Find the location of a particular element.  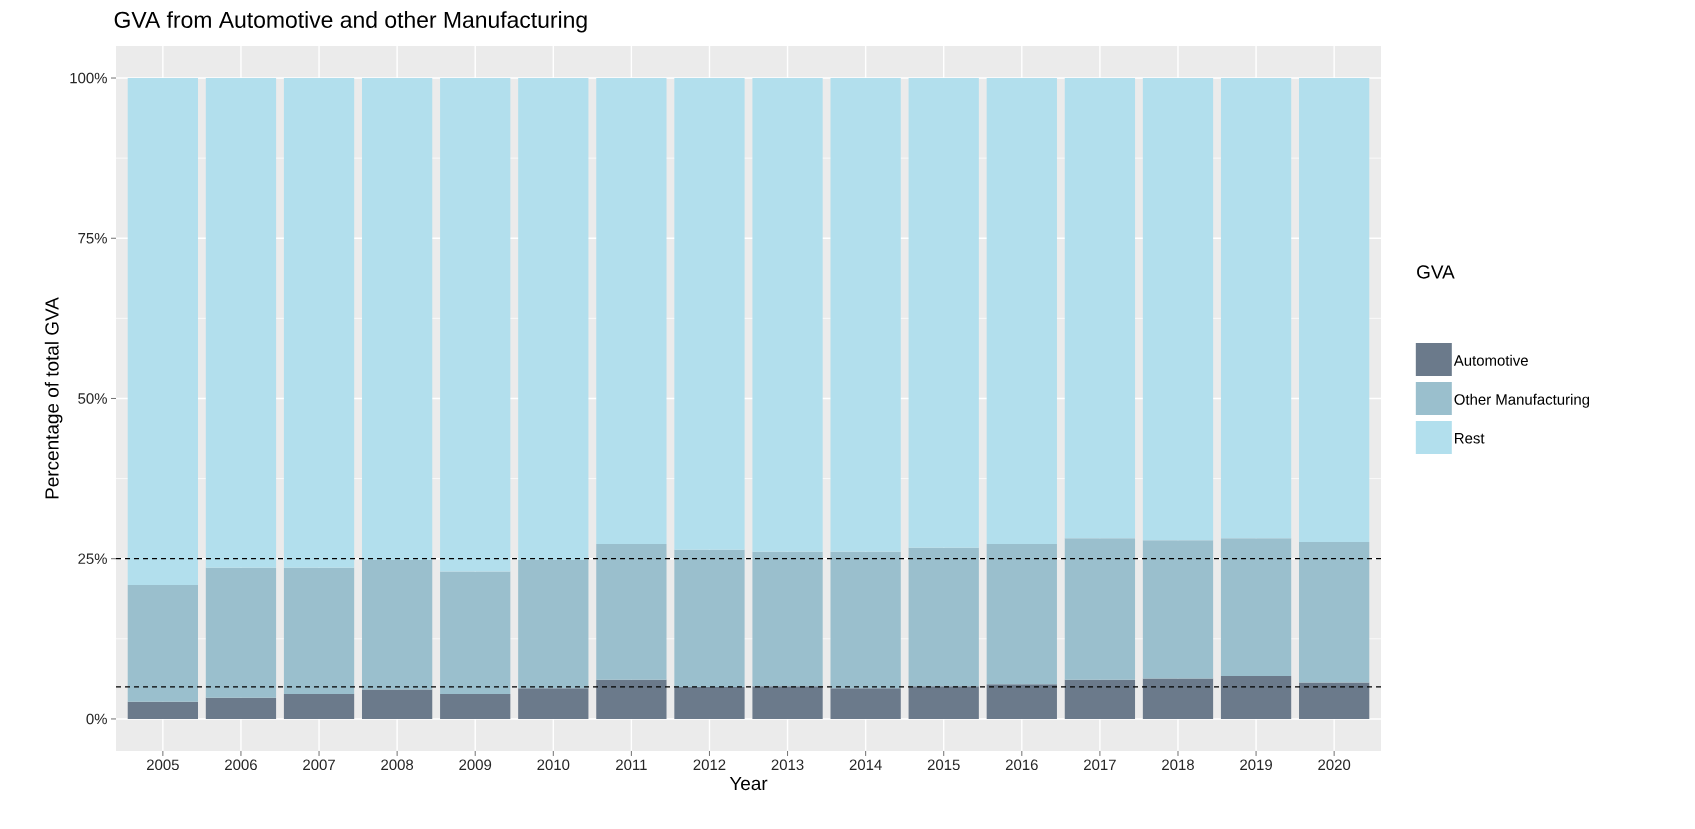

y-tick-label: 50% is located at coordinates (92, 398).